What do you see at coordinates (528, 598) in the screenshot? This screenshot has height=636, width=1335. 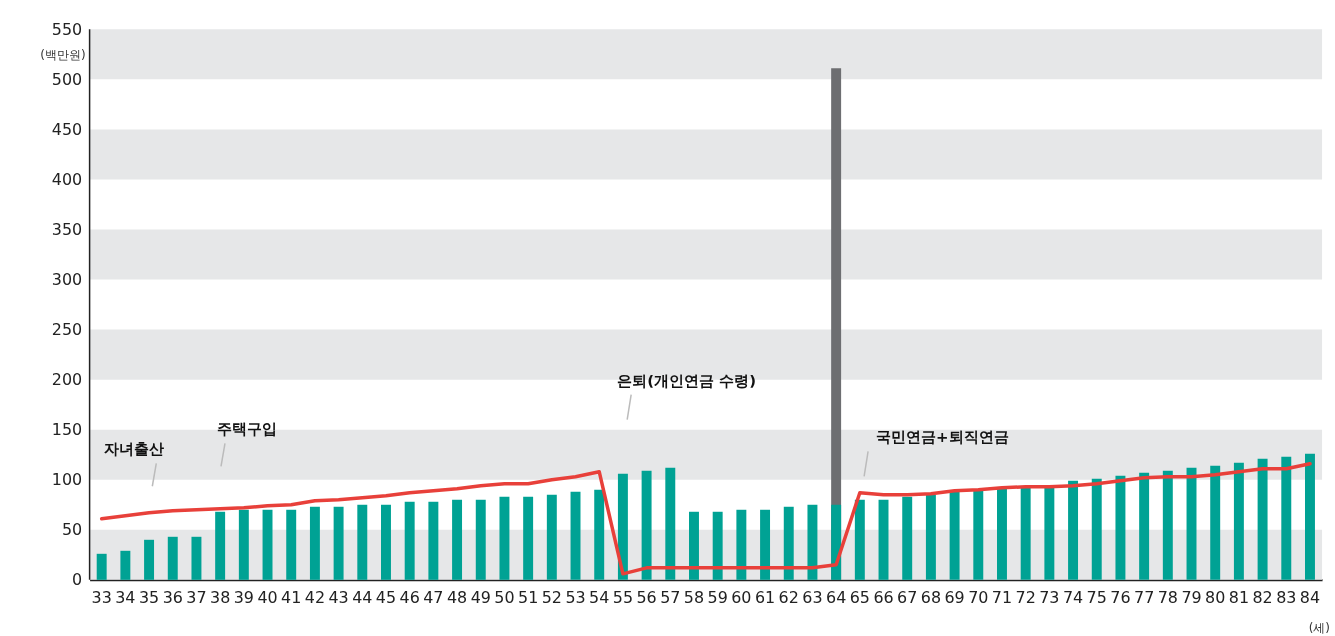 I see `x-tick-label: 51` at bounding box center [528, 598].